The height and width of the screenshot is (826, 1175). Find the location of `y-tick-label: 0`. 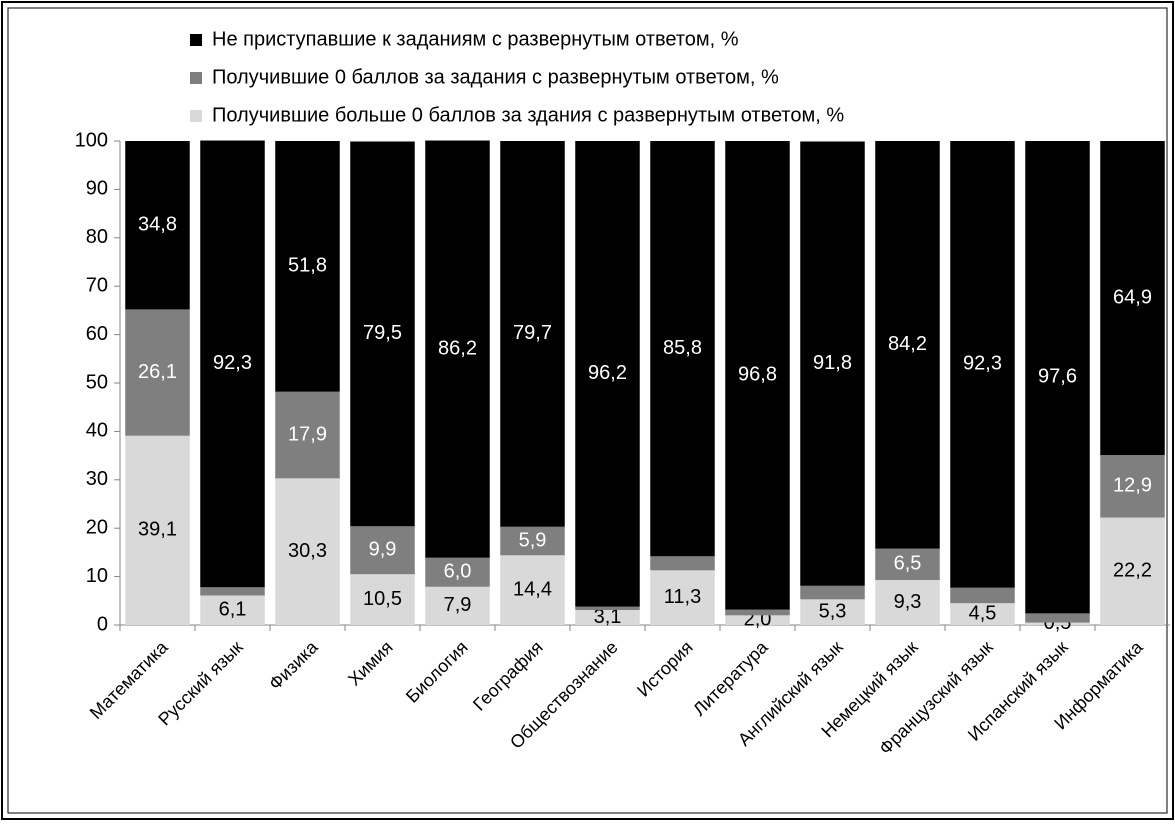

y-tick-label: 0 is located at coordinates (102, 624).